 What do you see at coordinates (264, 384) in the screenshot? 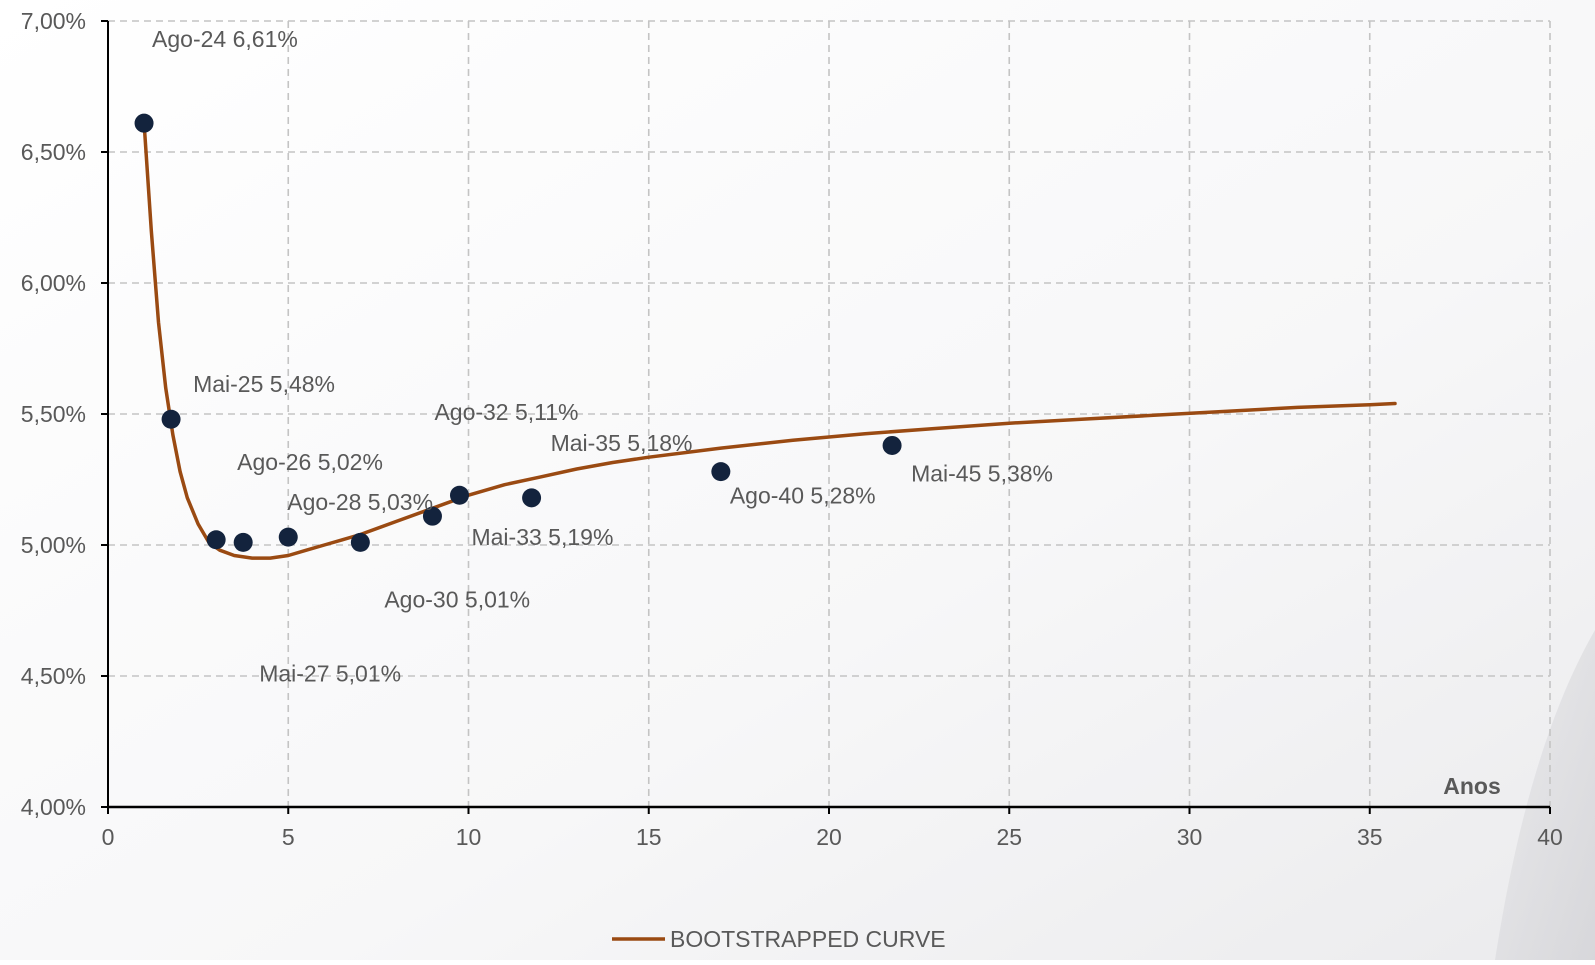
I see `data-label: Mai-25 5,48%` at bounding box center [264, 384].